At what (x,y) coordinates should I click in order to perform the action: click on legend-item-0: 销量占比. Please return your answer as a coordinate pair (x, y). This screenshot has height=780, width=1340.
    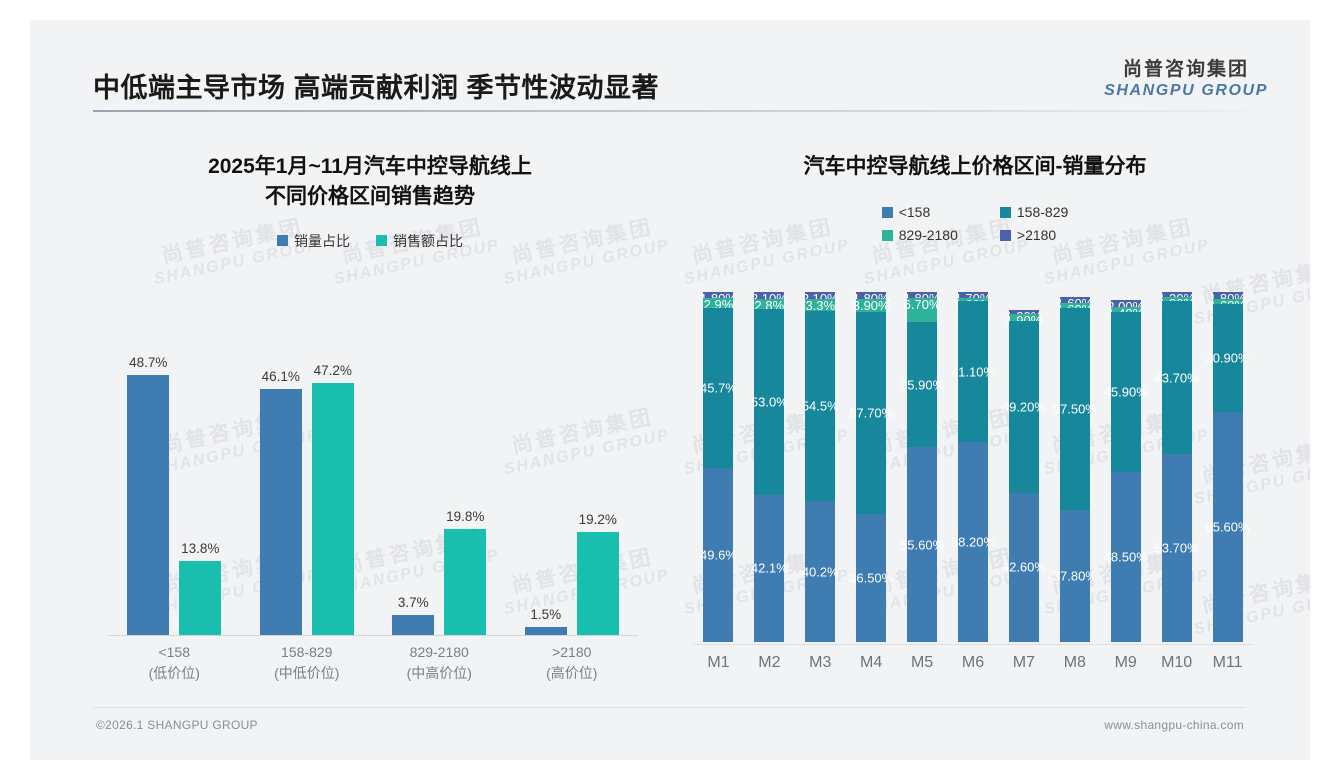
    Looking at the image, I should click on (313, 241).